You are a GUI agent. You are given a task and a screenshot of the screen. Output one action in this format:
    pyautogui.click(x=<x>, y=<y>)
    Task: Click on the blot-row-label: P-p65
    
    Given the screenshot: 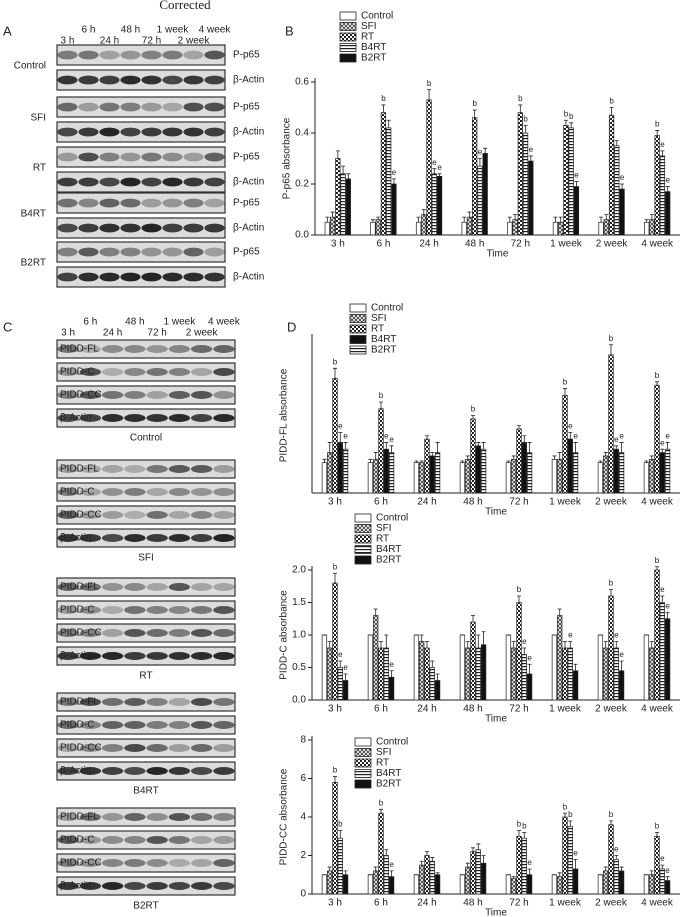 What is the action you would take?
    pyautogui.click(x=246, y=55)
    